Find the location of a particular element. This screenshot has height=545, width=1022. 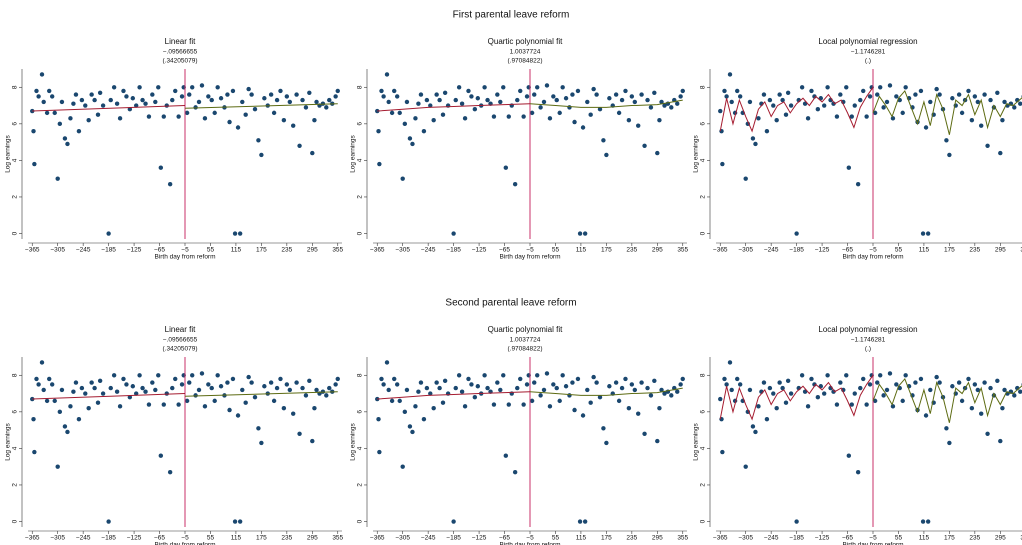

x-tick-label: −5 is located at coordinates (185, 538).